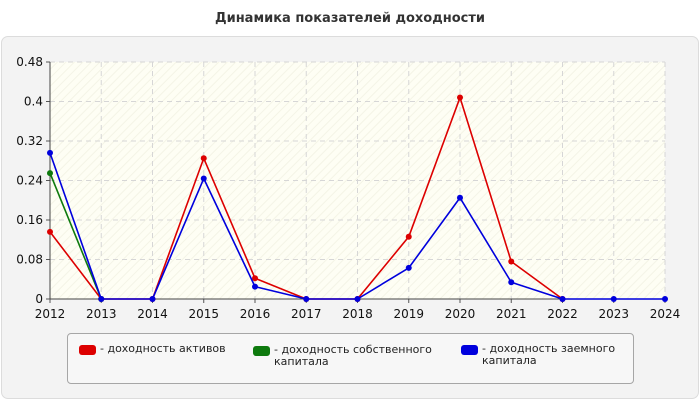 The width and height of the screenshot is (700, 400). Describe the element at coordinates (350, 18) in the screenshot. I see `chart-title: Динамика показателей доходности` at that location.